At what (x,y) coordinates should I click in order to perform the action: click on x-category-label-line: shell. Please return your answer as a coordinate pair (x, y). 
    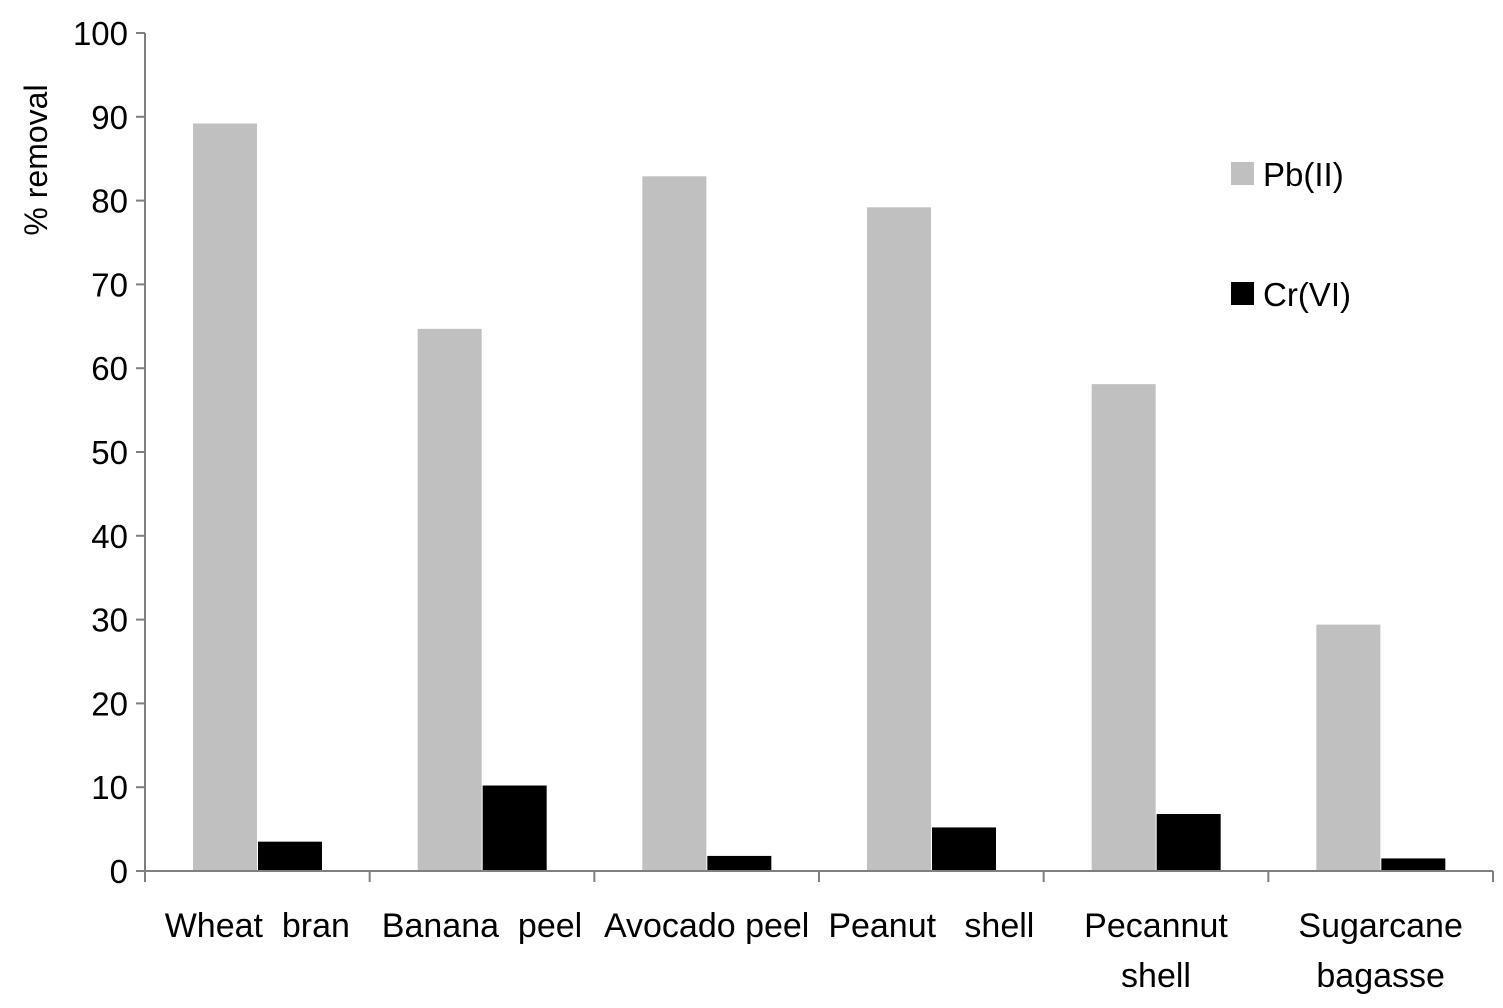
    Looking at the image, I should click on (1156, 976).